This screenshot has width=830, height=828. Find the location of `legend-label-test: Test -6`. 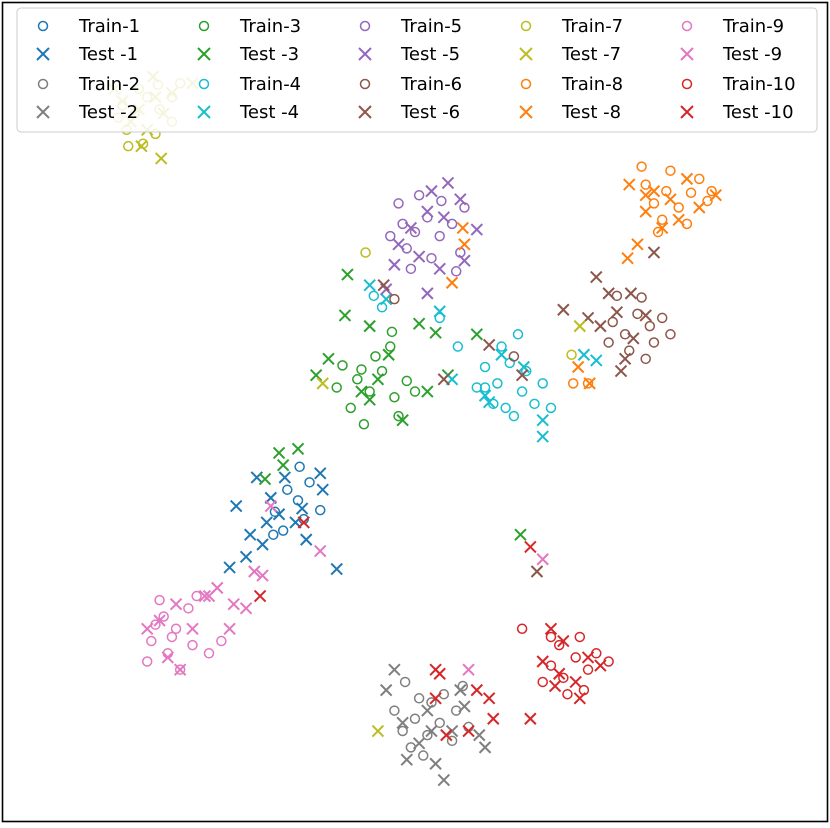

legend-label-test: Test -6 is located at coordinates (430, 112).